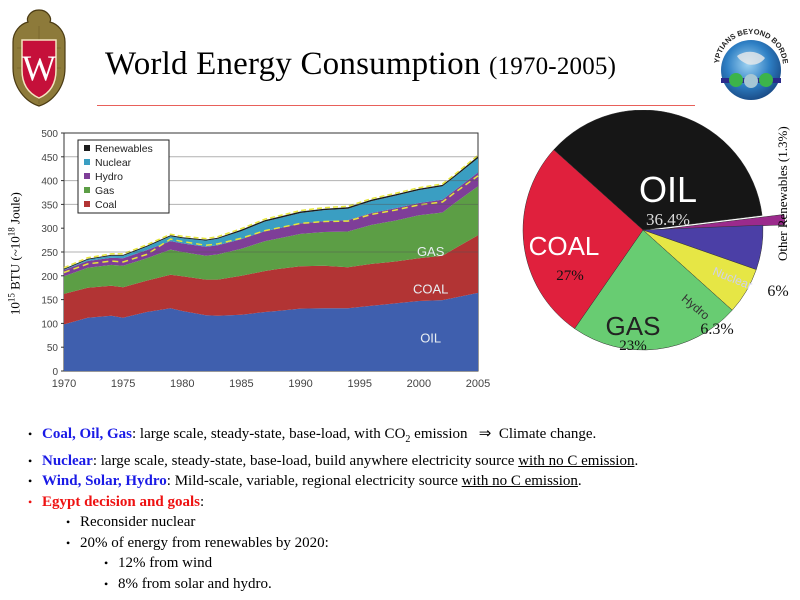 This screenshot has height=600, width=800. I want to click on slide-title: World Energy Consumption (1970-2005), so click(360, 64).